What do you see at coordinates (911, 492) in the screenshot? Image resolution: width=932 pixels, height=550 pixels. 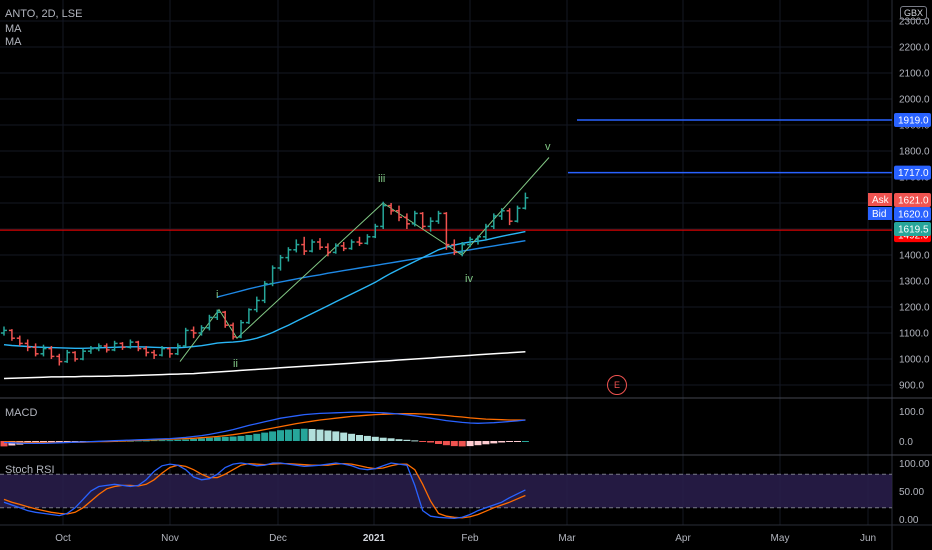 I see `stoch-tick-label: 50.00` at bounding box center [911, 492].